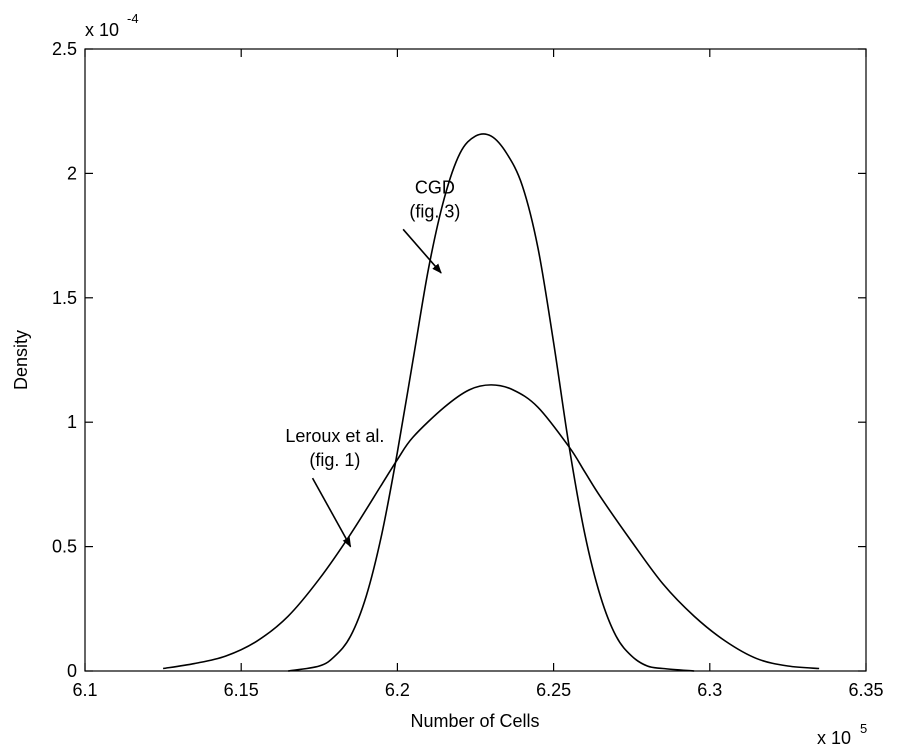 This screenshot has height=749, width=897. I want to click on x-axis-title: Number of Cells, so click(474, 721).